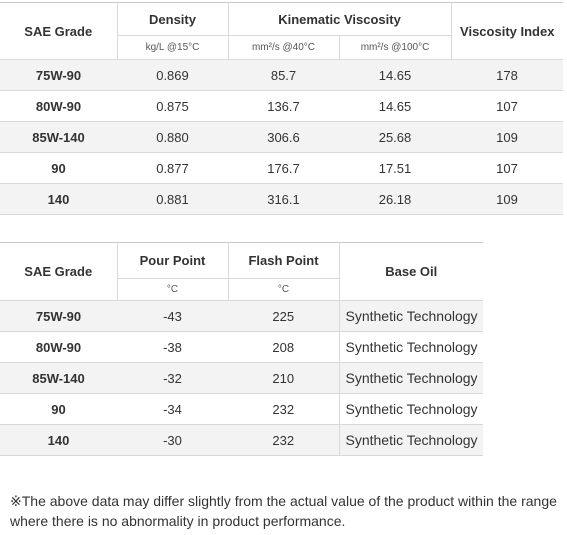 The height and width of the screenshot is (535, 567). I want to click on table-row: 140 -30 232 Synthetic Technology, so click(241, 440).